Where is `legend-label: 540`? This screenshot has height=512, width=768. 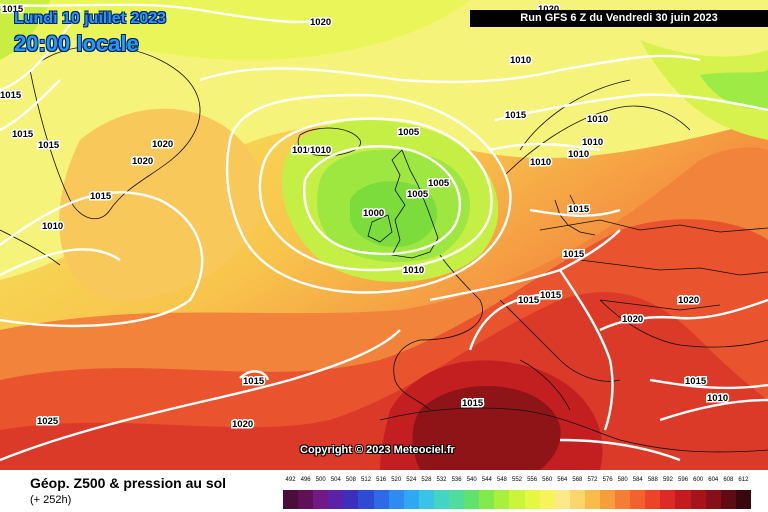
legend-label: 540 is located at coordinates (471, 480).